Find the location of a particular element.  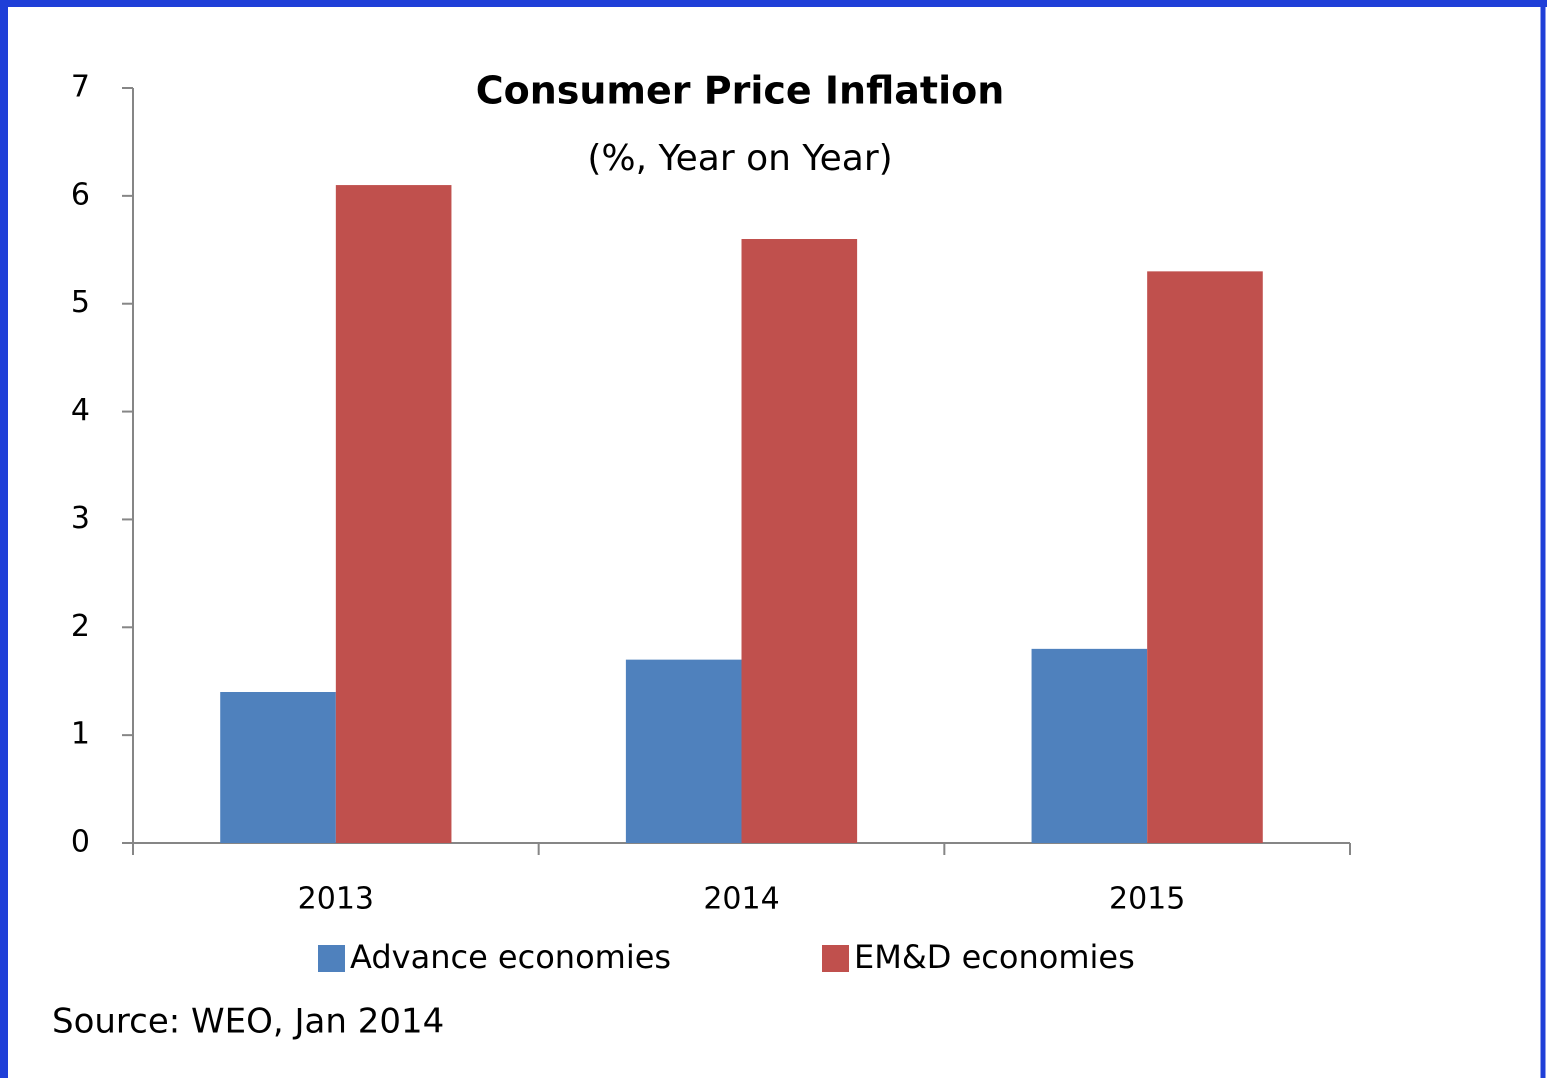

chart-title: Consumer Price Inflation is located at coordinates (740, 91).